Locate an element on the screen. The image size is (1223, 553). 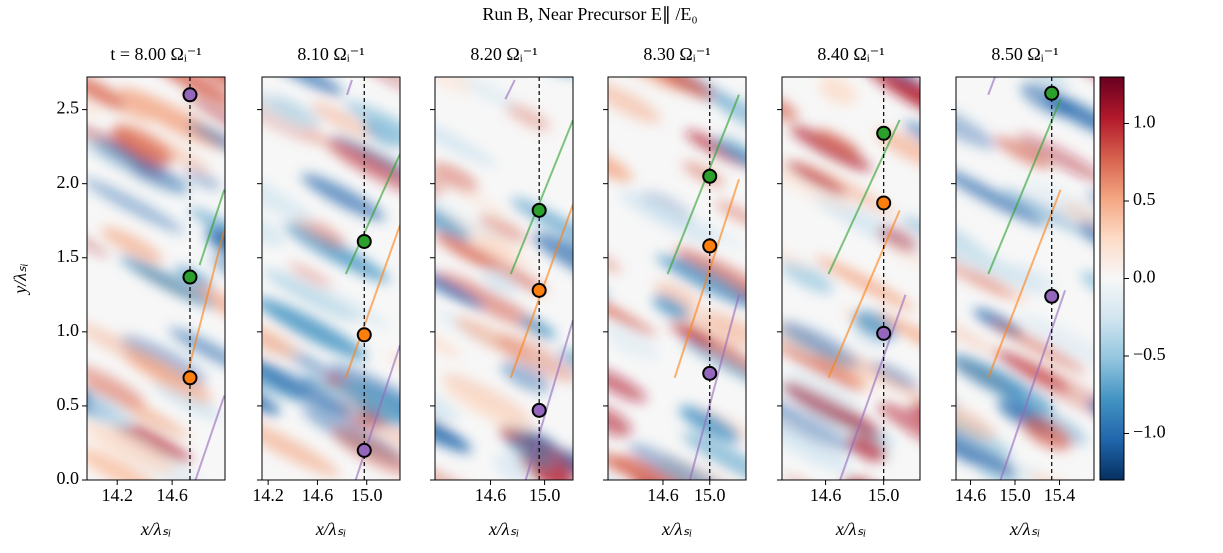
figure-title: Run B, Near Precursor E∥ /E₀ is located at coordinates (589, 14).